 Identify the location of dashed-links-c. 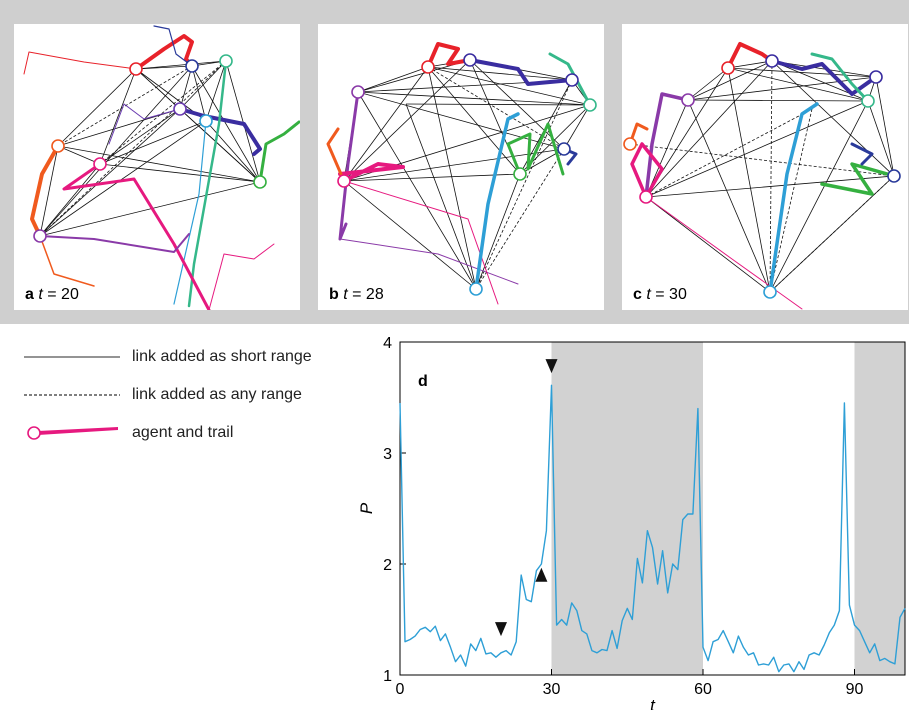
(762, 176).